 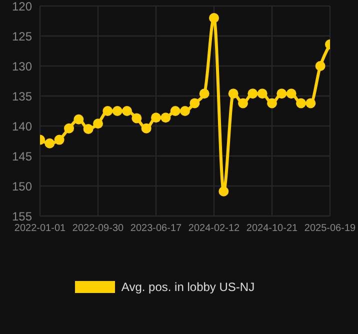 I want to click on x-tick-label: 2024-02-12, so click(x=214, y=228).